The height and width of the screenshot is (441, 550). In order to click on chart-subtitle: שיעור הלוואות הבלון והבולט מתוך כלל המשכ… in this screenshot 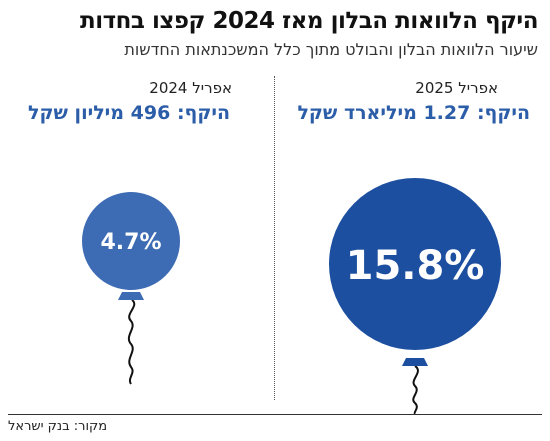, I will do `click(331, 49)`.